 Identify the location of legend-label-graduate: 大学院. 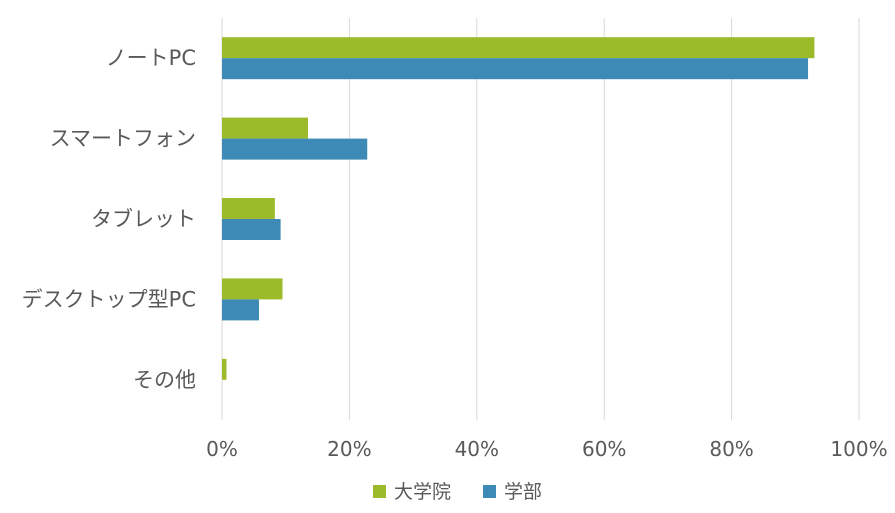
(422, 492).